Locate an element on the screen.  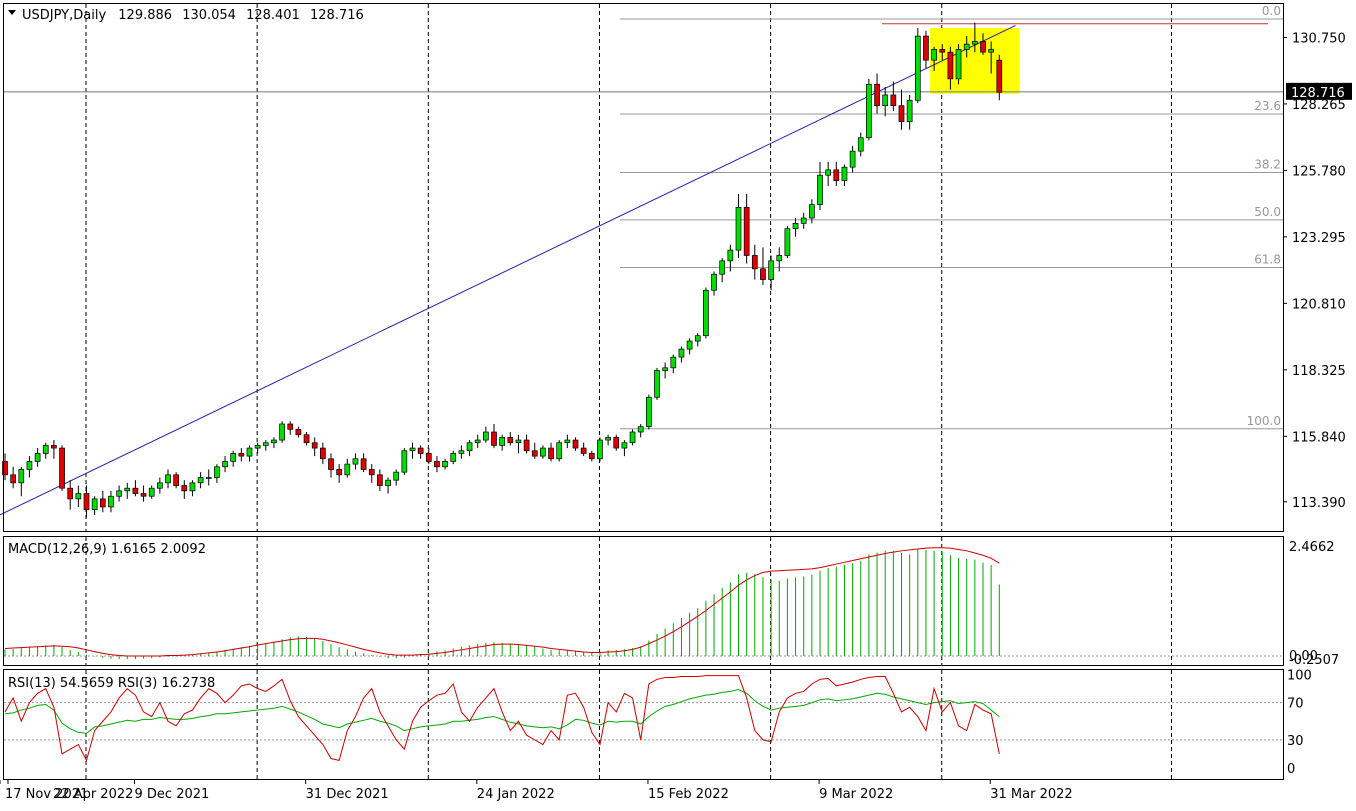
macd-signal-line is located at coordinates (502, 602).